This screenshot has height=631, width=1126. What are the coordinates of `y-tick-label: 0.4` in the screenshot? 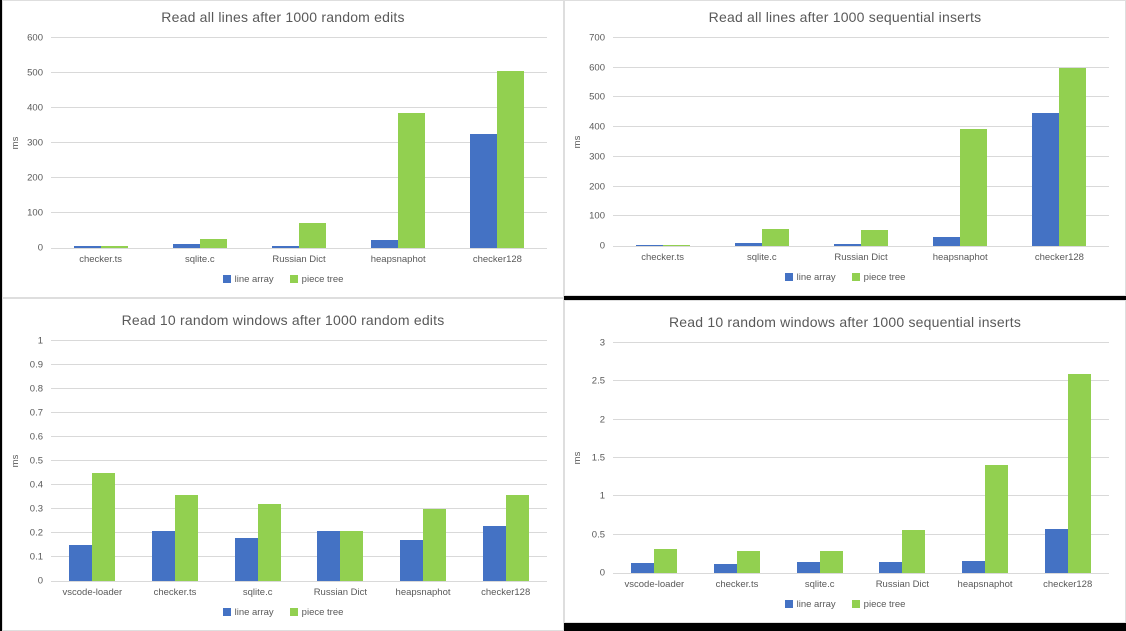 It's located at (36, 485).